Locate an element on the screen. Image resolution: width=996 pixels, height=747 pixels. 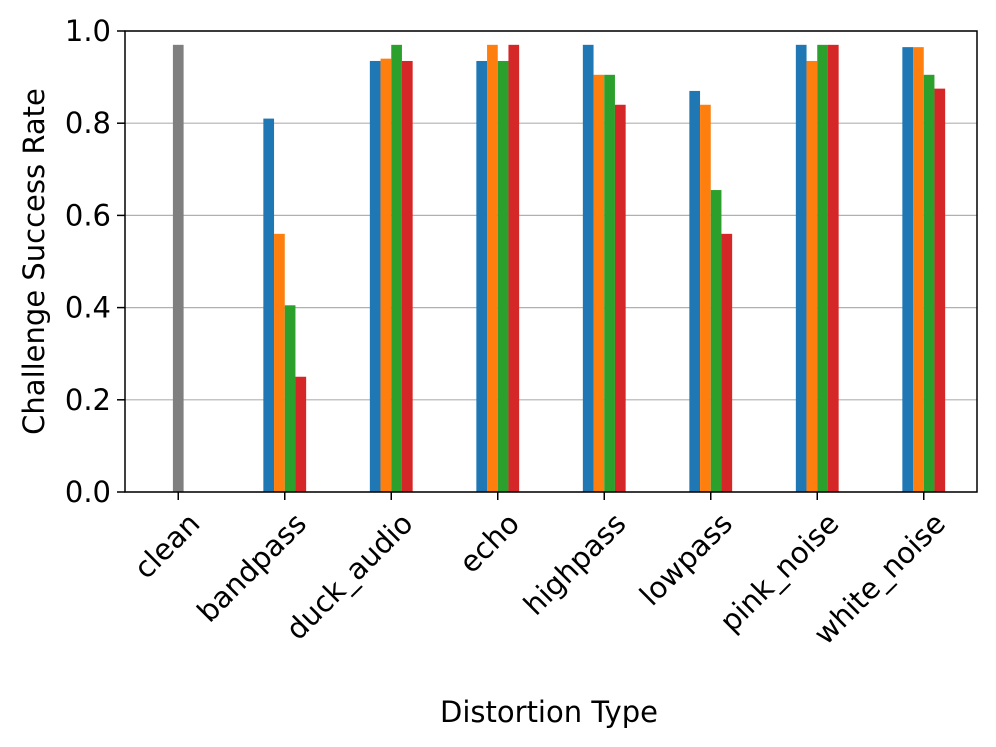
bar-series3-highpass is located at coordinates (609, 283).